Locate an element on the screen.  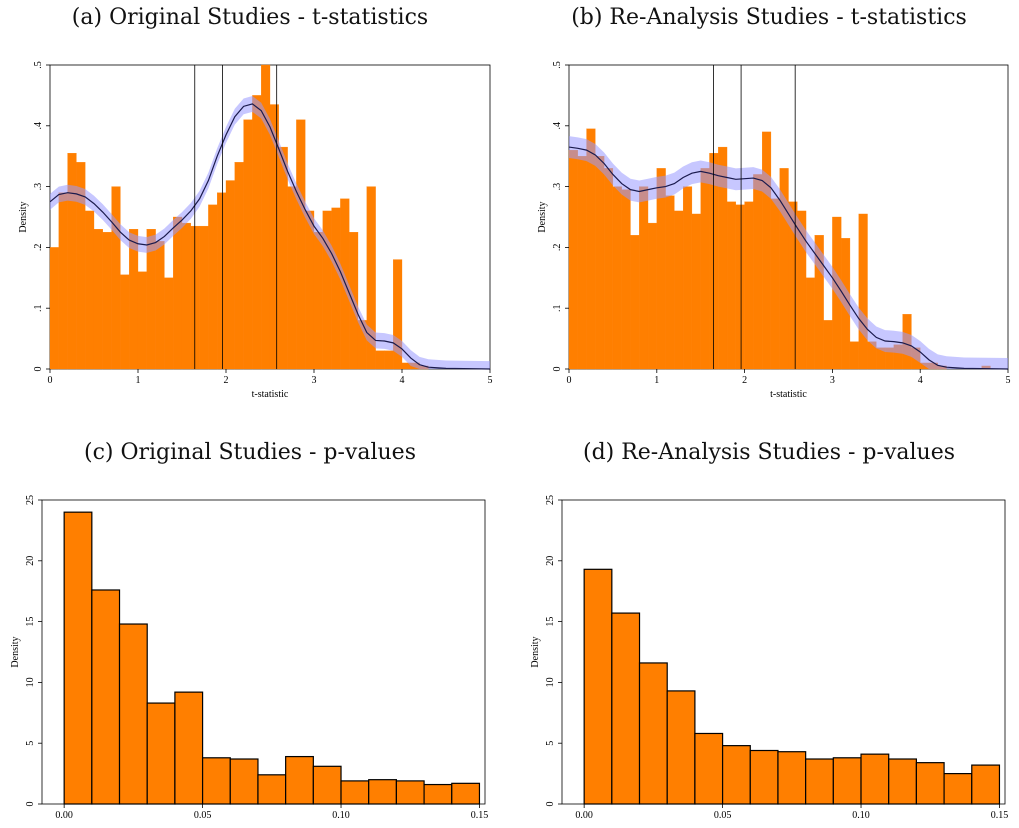
x-axis-label-b: t-statistic is located at coordinates (788, 394).